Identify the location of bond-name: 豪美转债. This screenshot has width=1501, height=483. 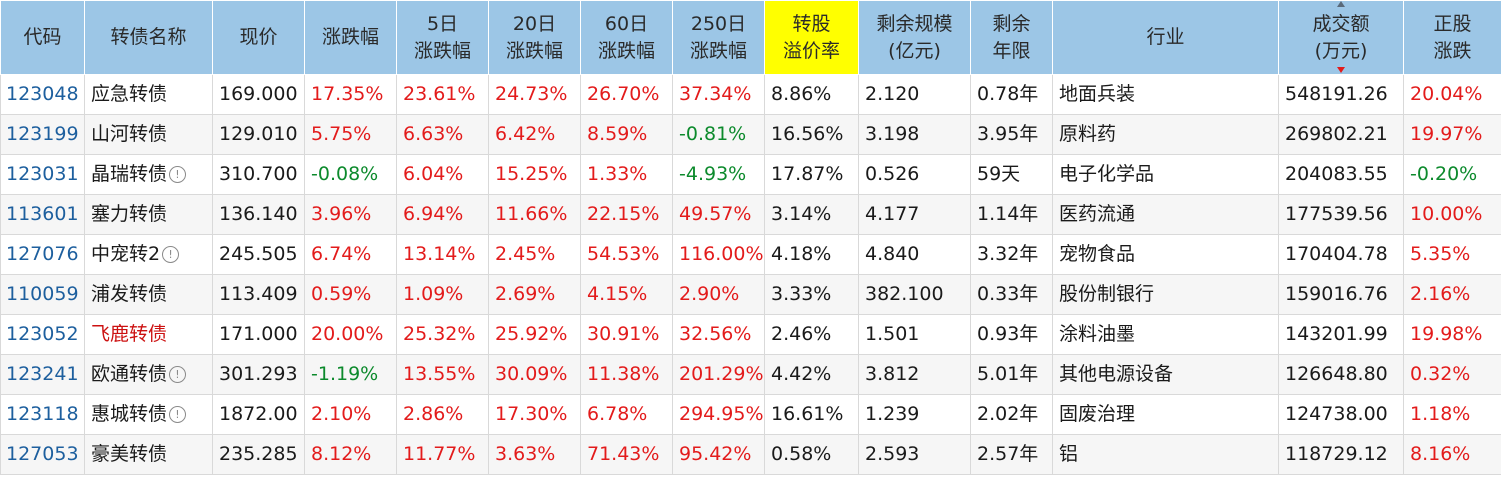
(129, 454).